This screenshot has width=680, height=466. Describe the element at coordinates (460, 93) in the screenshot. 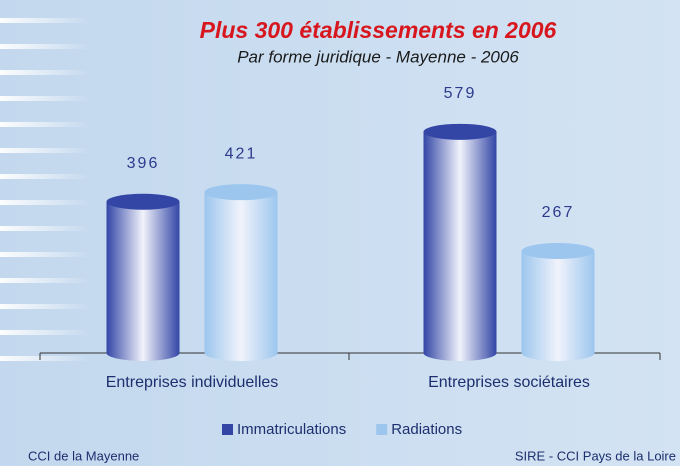

I see `value-label: 579` at that location.